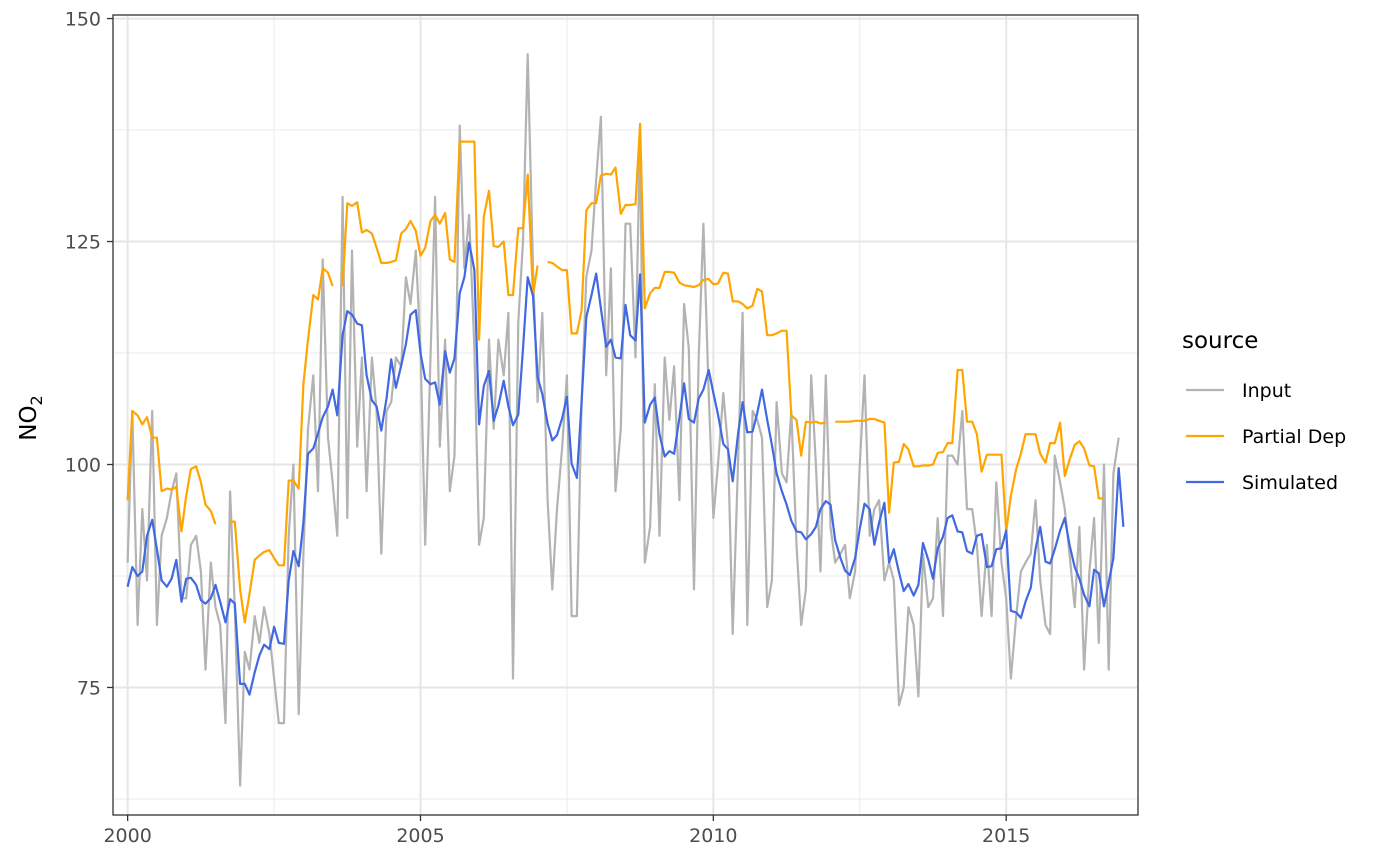  I want to click on y-axis-title: NO2, so click(31, 418).